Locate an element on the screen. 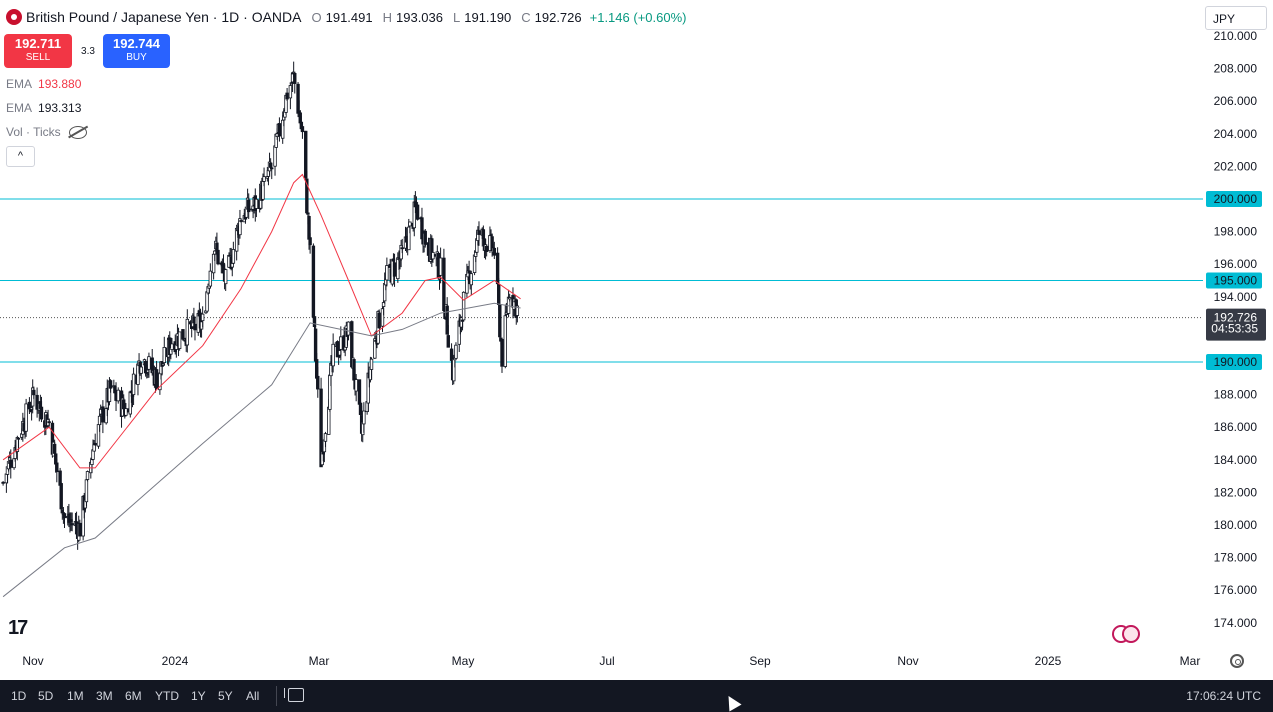 Image resolution: width=1273 pixels, height=712 pixels. range-1m-button: 1M is located at coordinates (75, 696).